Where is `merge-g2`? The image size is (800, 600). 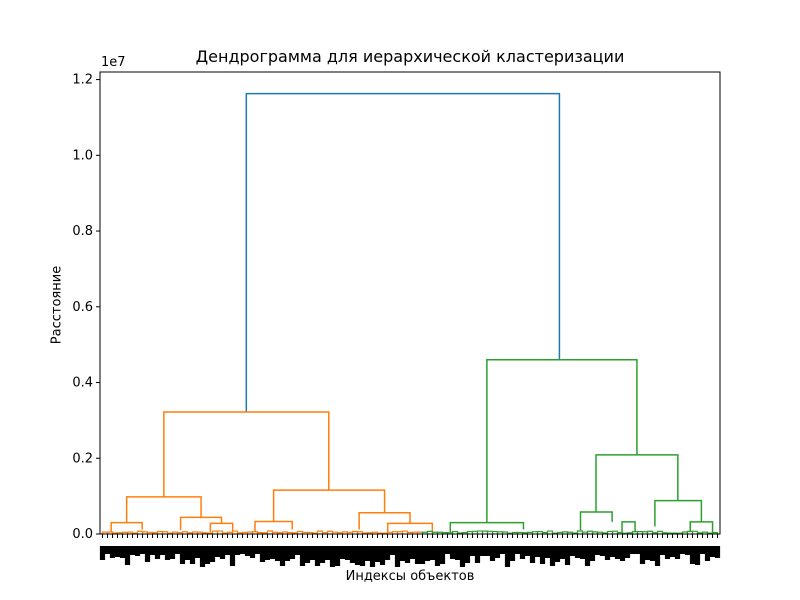 merge-g2 is located at coordinates (701, 527).